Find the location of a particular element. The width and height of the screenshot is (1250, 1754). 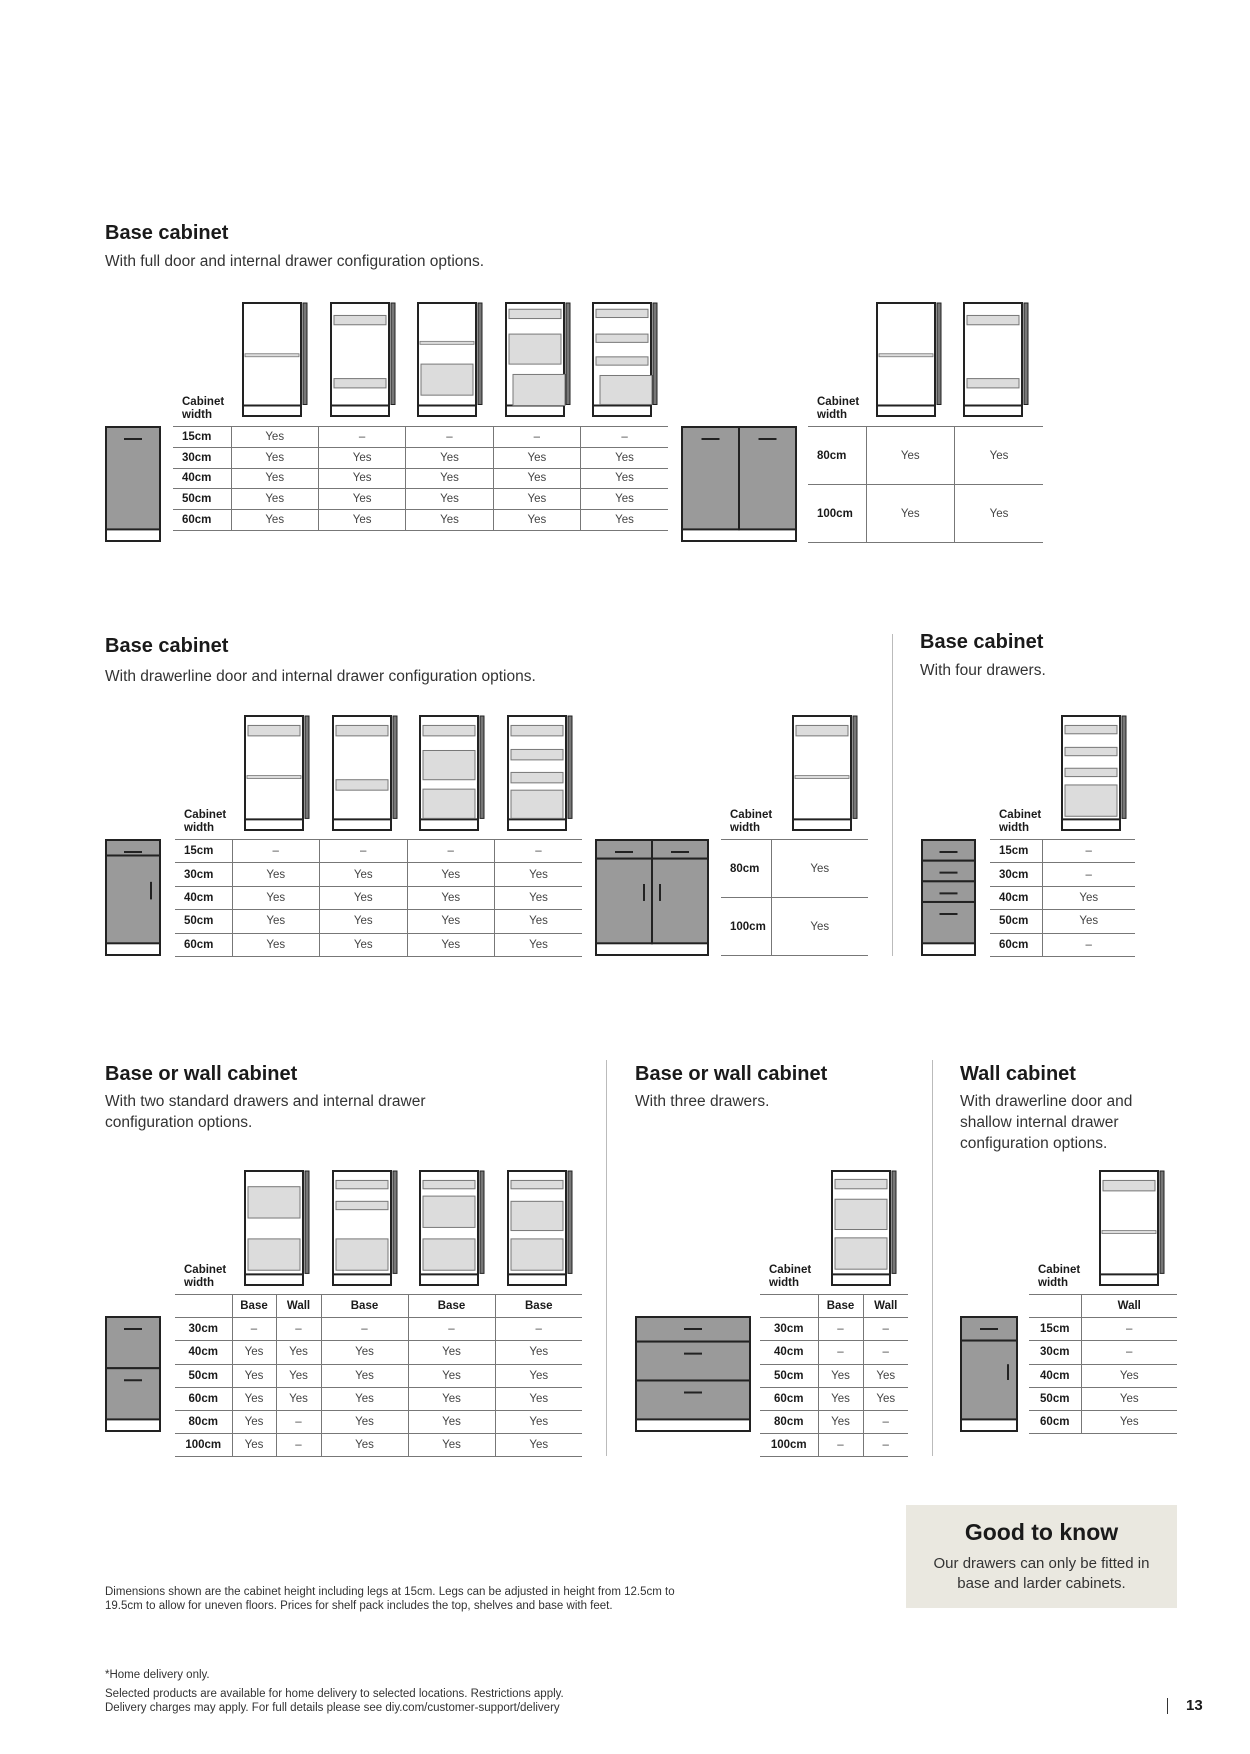

table-row: 100cm Yes is located at coordinates (794, 926).